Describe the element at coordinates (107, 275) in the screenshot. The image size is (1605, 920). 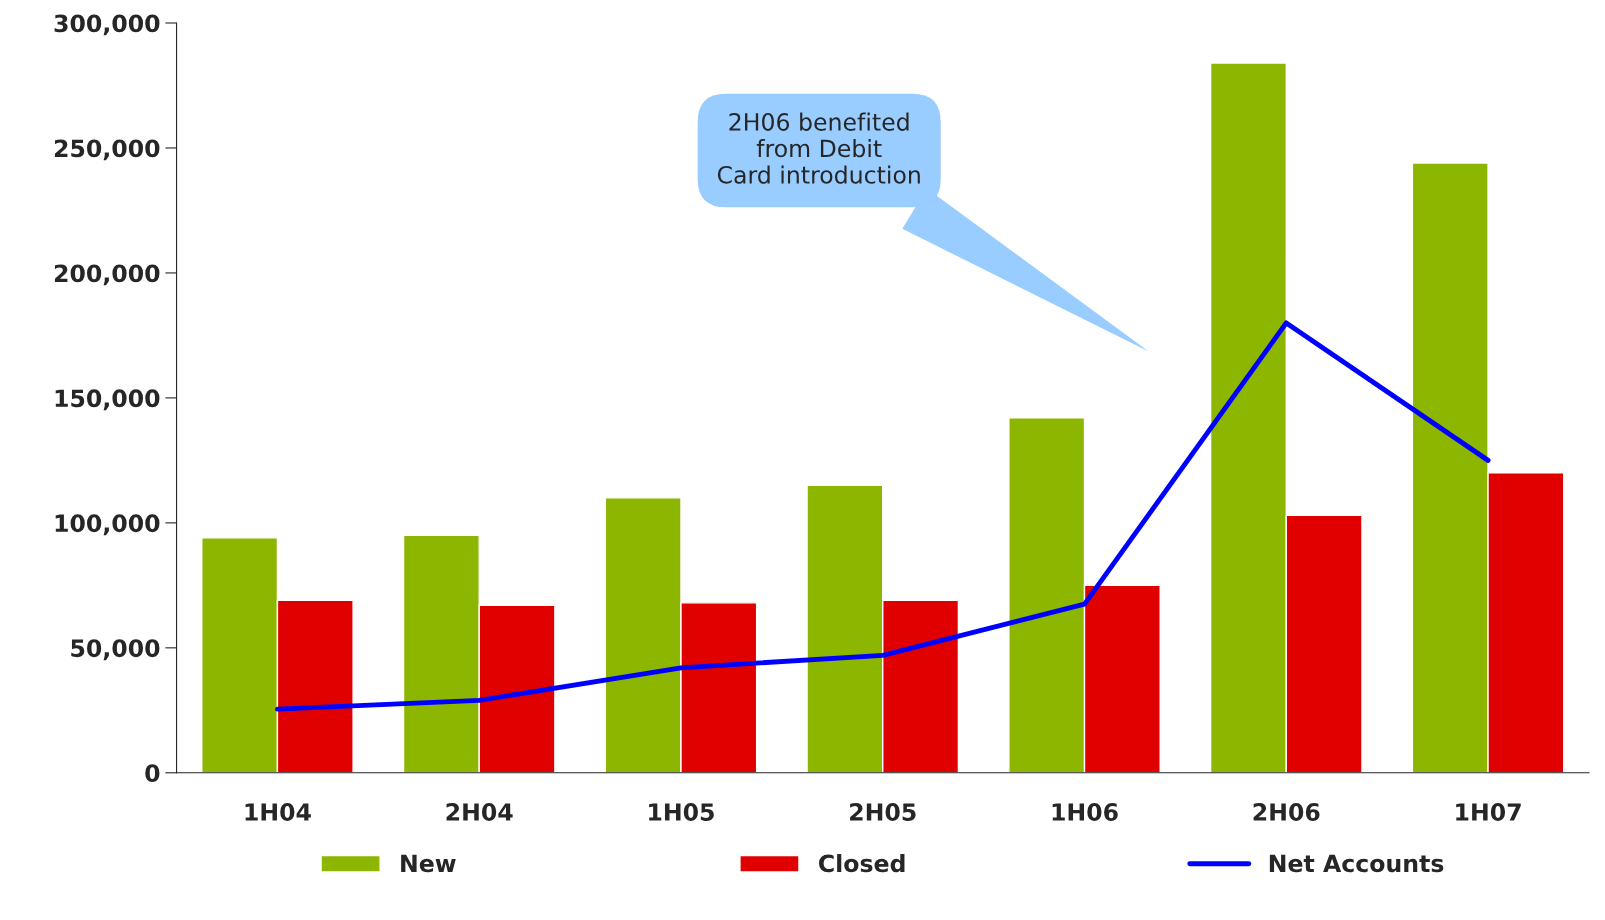
I see `y-tick-label: 200,000` at that location.